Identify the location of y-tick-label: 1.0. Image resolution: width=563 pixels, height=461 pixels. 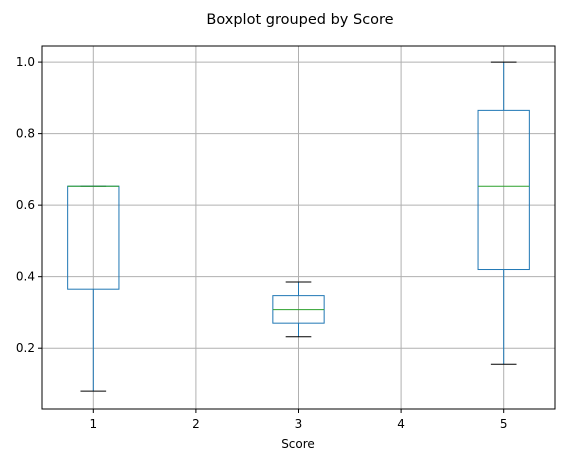
(25, 62).